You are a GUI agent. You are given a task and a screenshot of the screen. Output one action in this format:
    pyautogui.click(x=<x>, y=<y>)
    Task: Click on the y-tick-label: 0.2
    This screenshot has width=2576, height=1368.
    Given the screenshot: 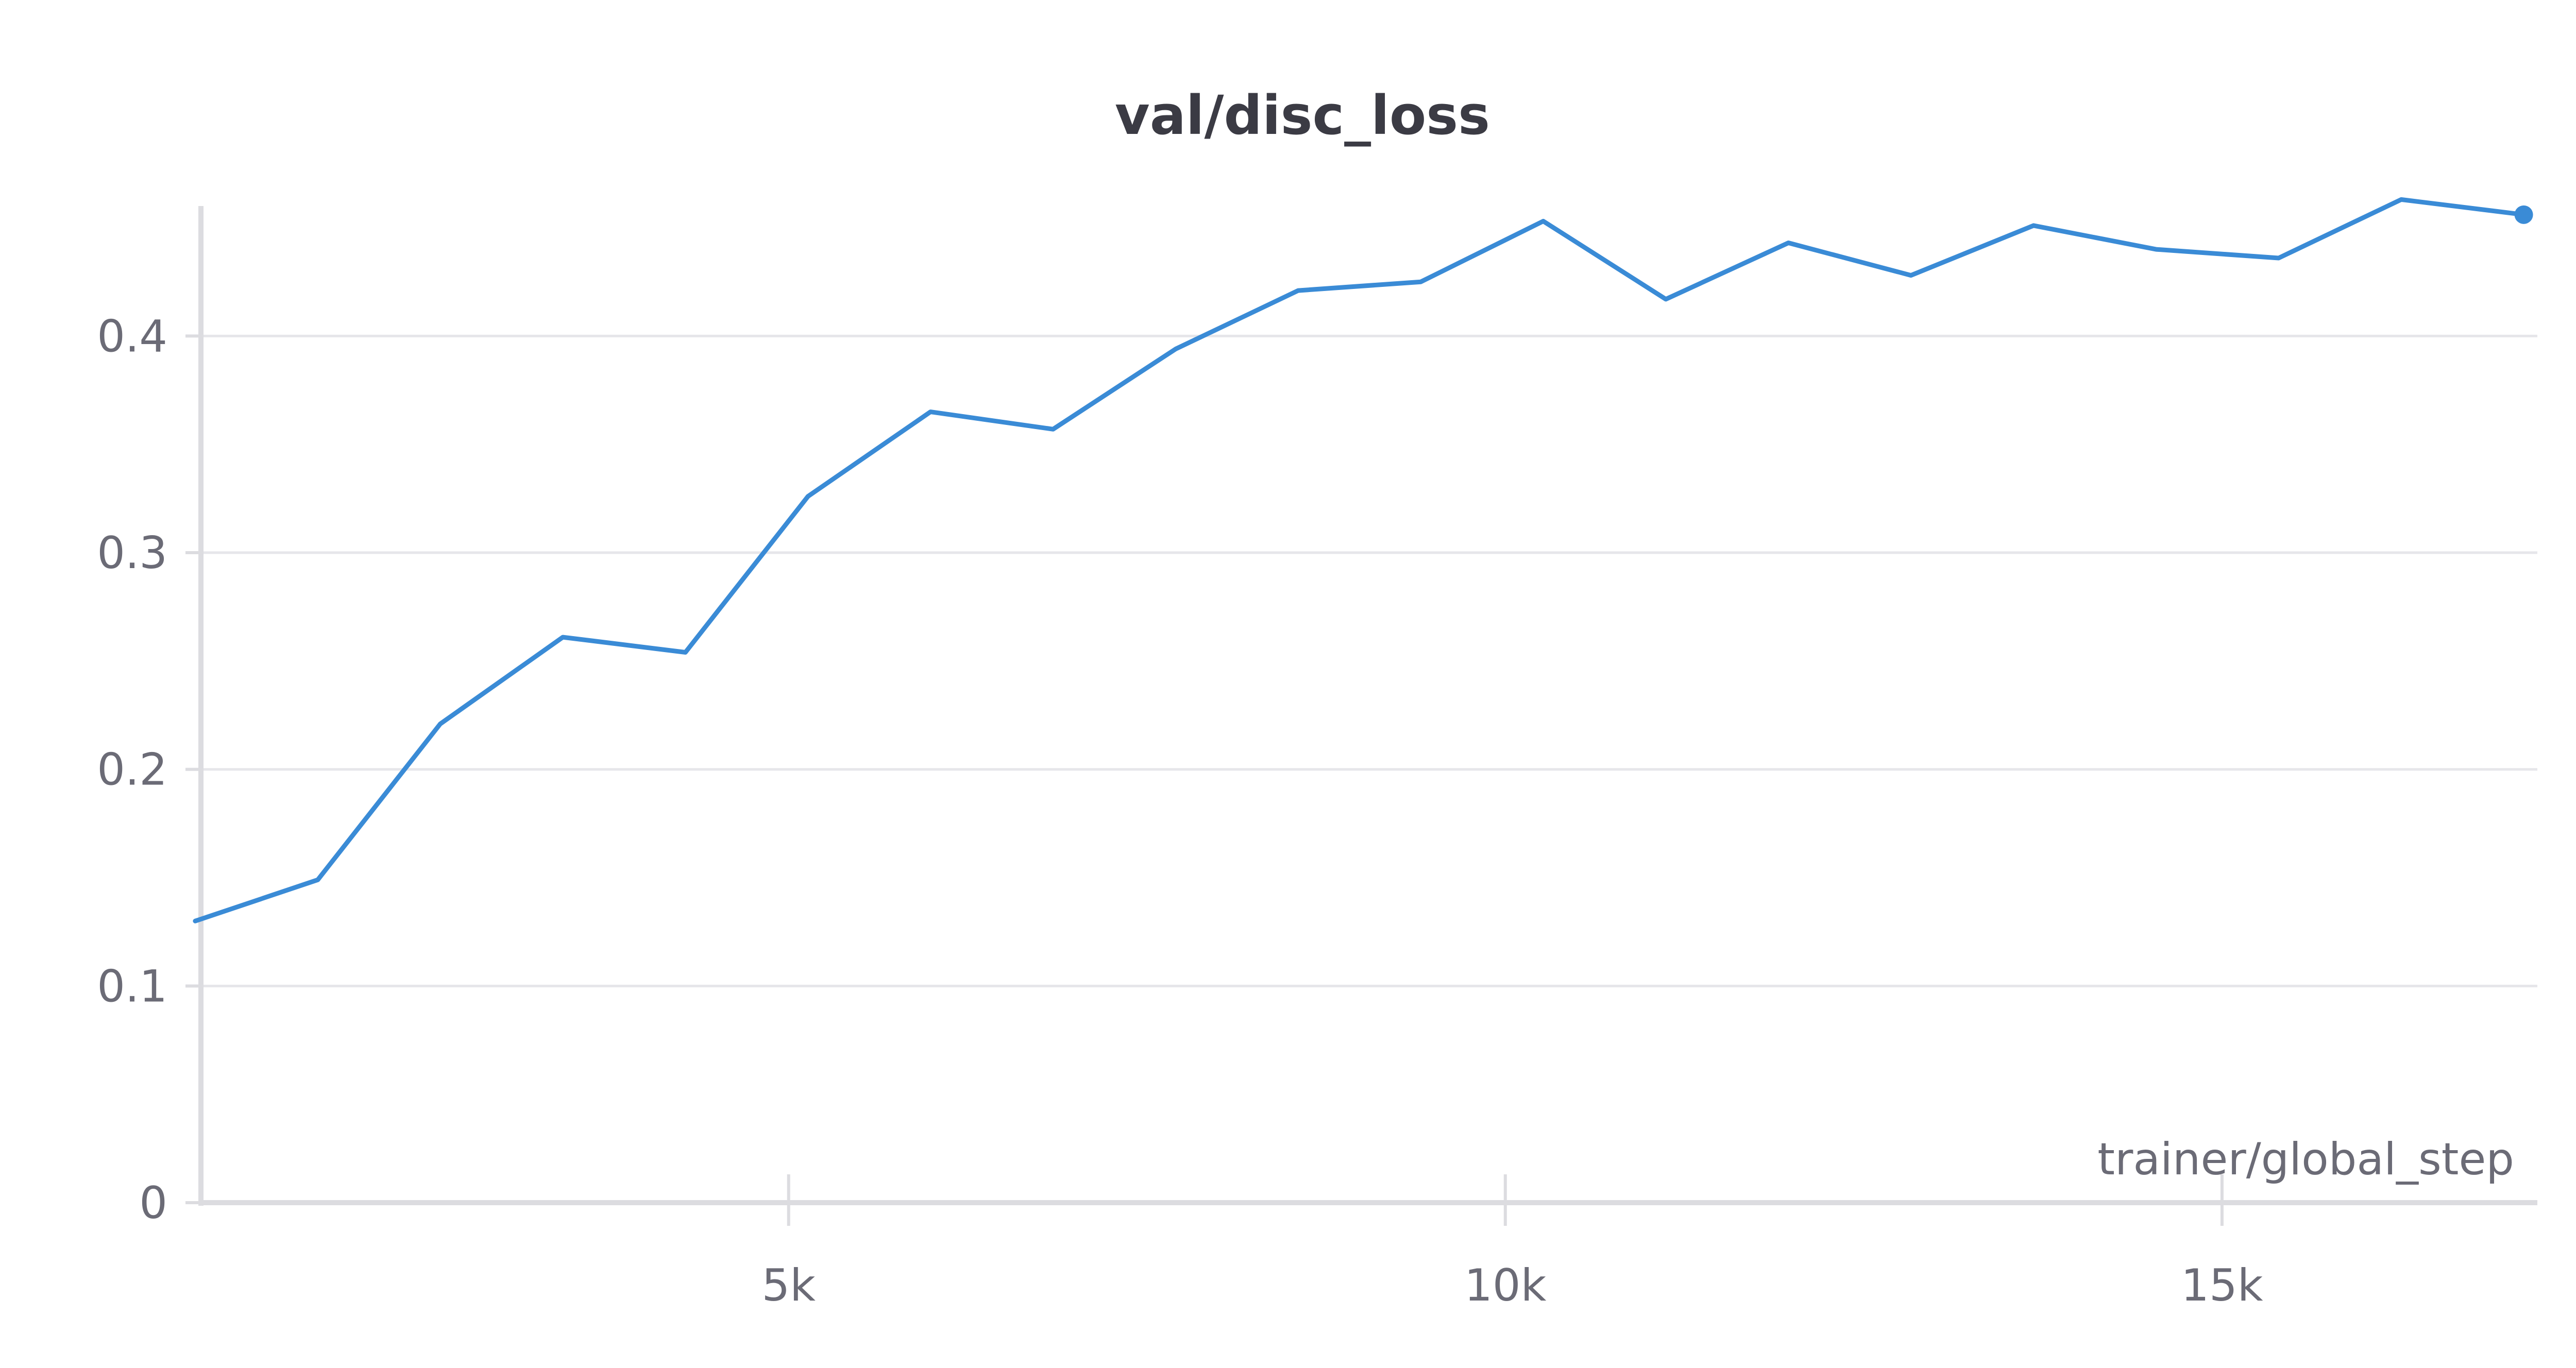 What is the action you would take?
    pyautogui.click(x=132, y=770)
    